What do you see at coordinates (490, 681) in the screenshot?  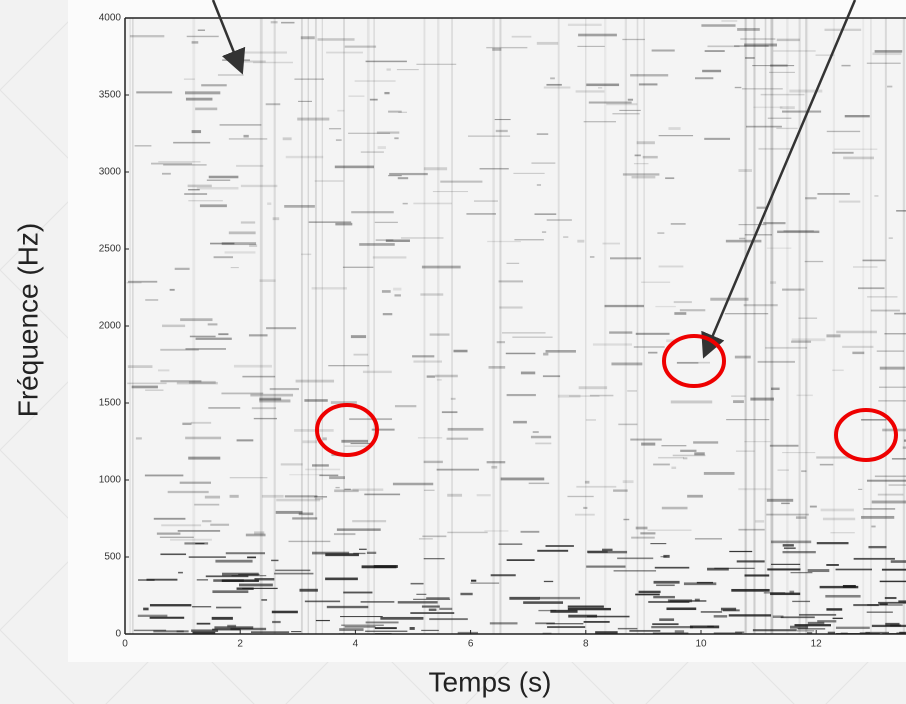 I see `x-axis-label: Temps (s)` at bounding box center [490, 681].